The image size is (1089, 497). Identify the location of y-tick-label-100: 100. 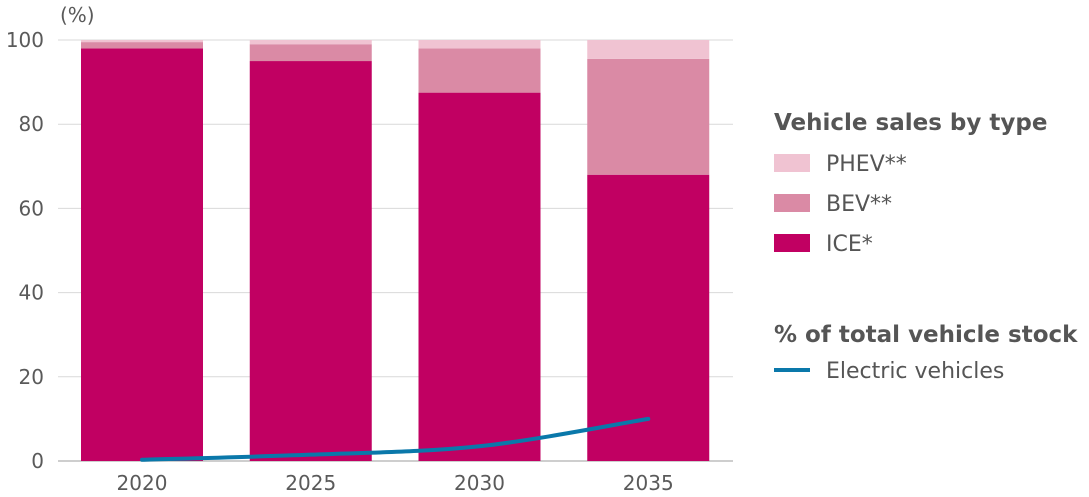
(25, 40).